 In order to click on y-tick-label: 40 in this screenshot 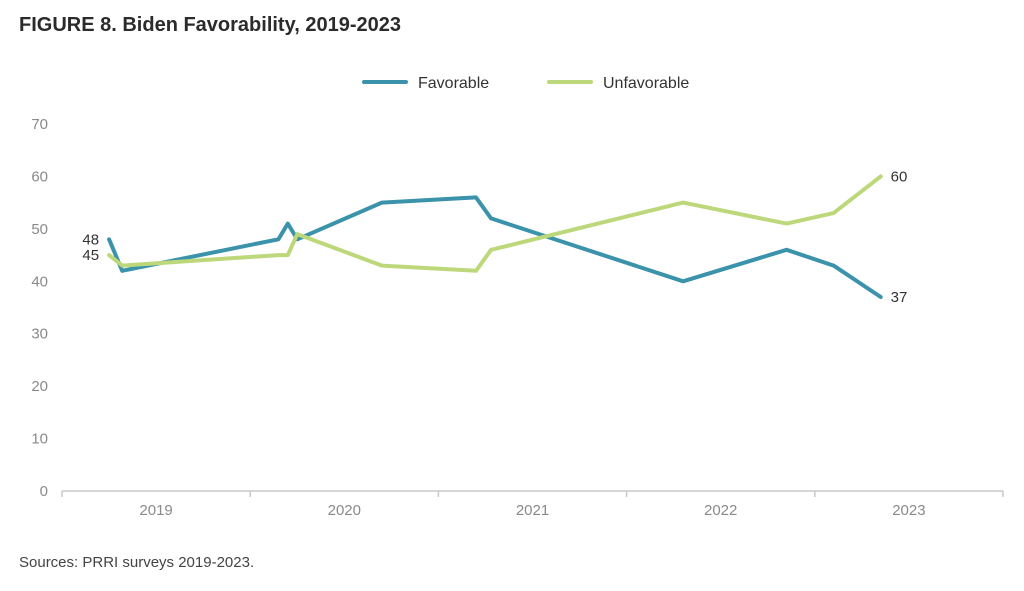, I will do `click(39, 281)`.